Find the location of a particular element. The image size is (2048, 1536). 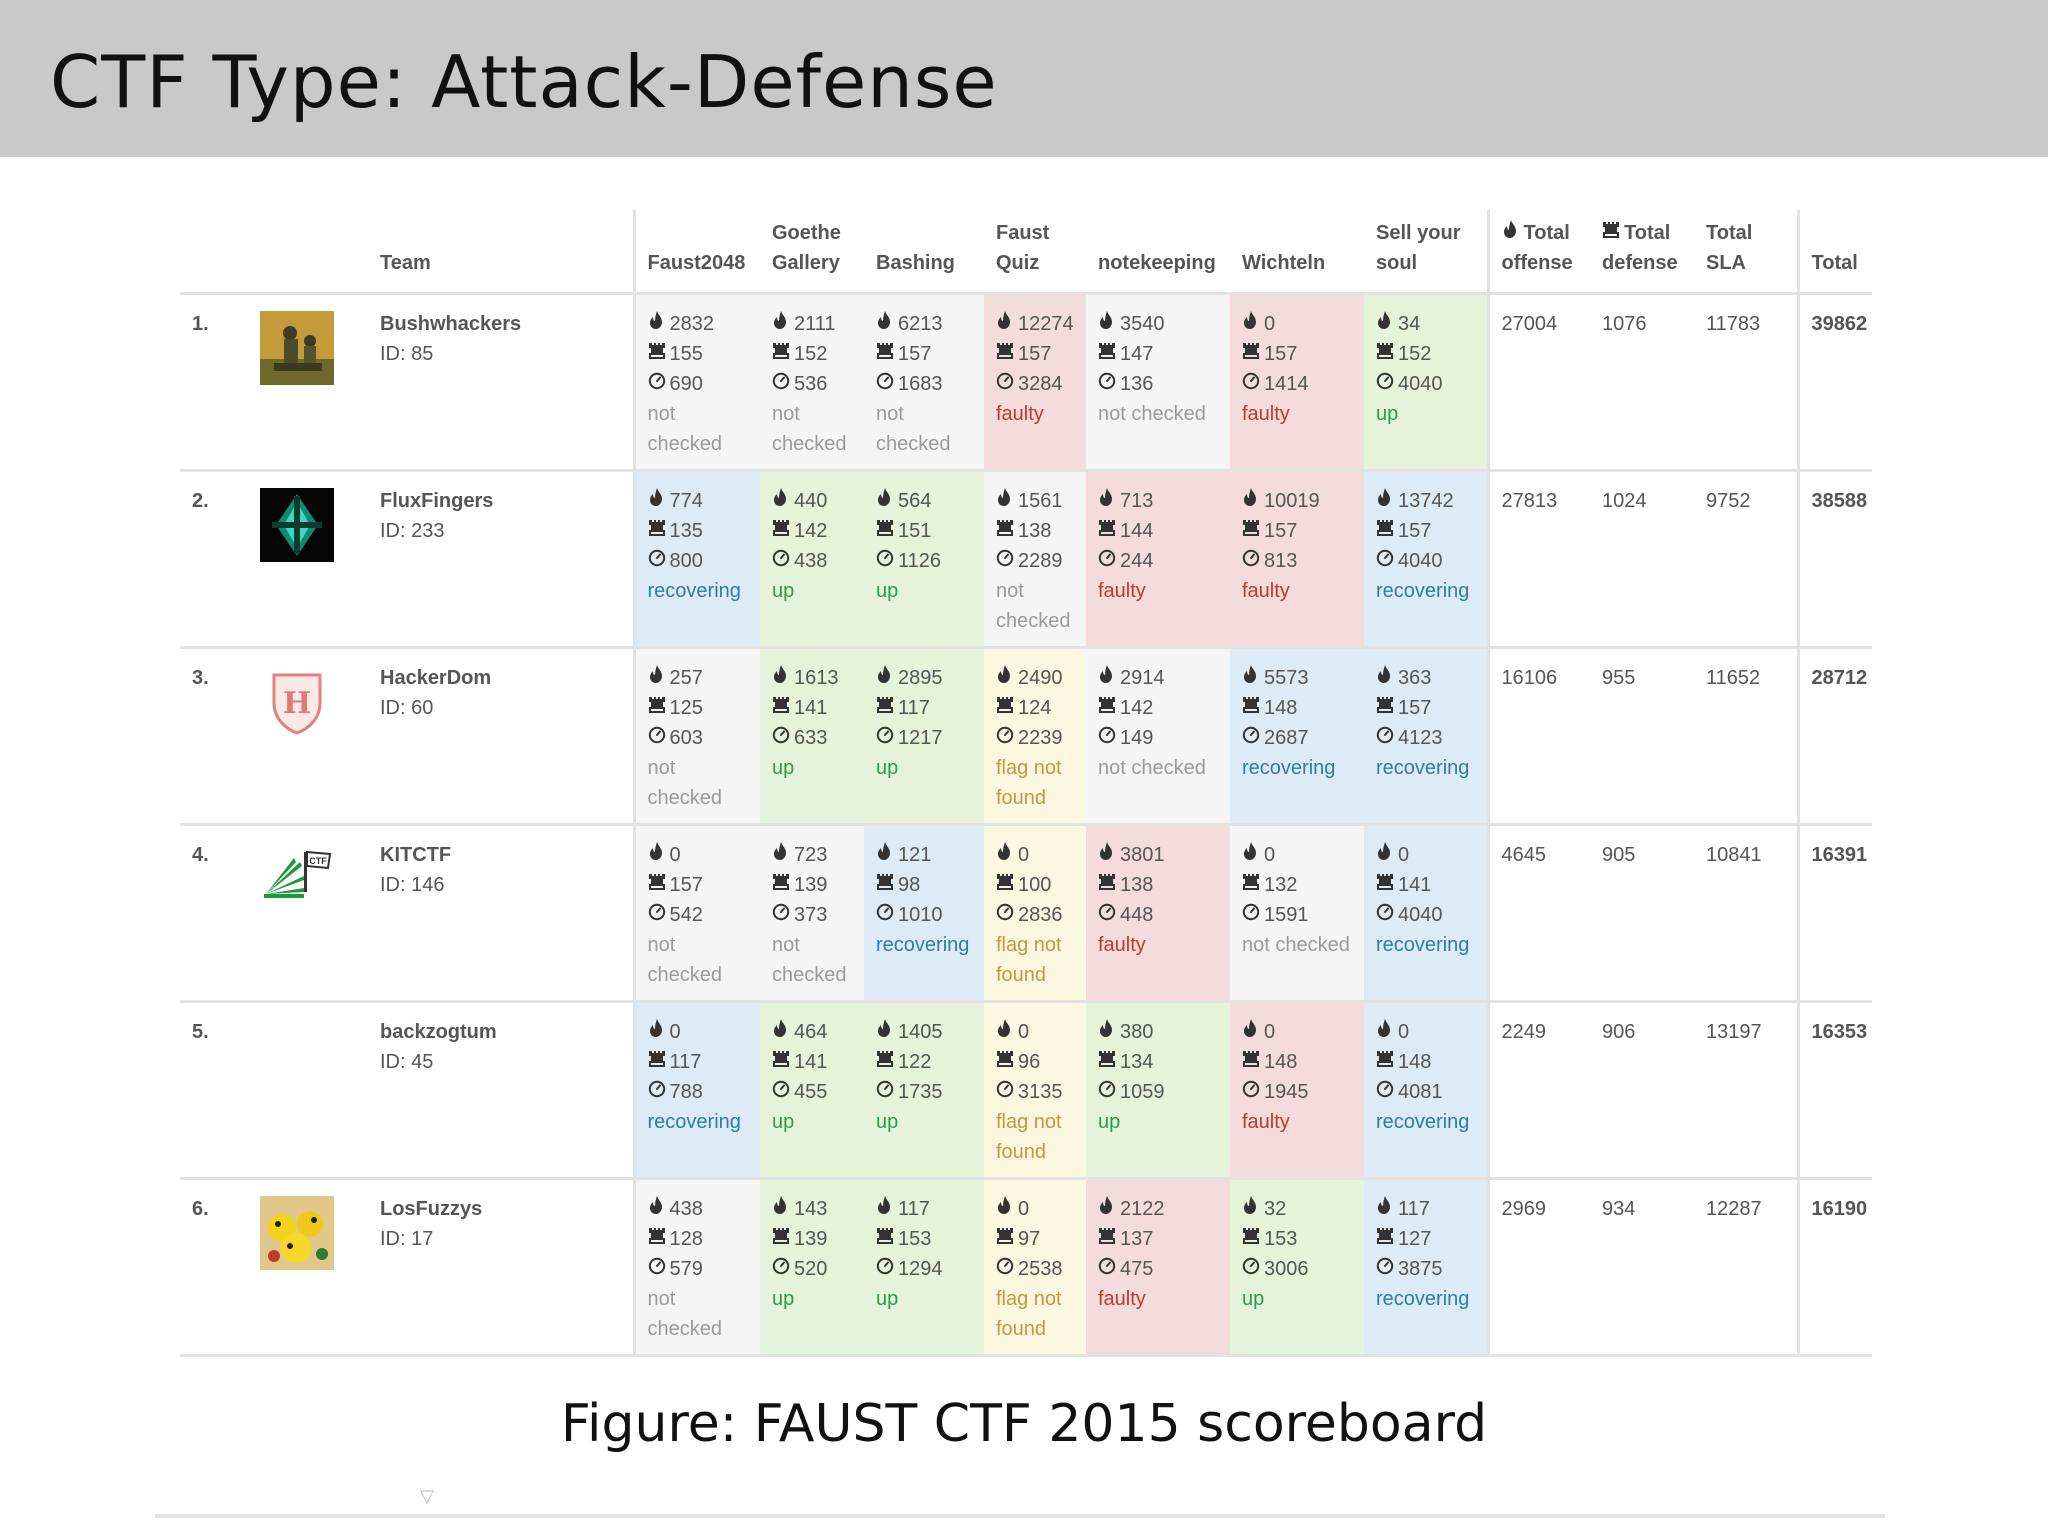

service-off-line: 3801 is located at coordinates (1158, 855).